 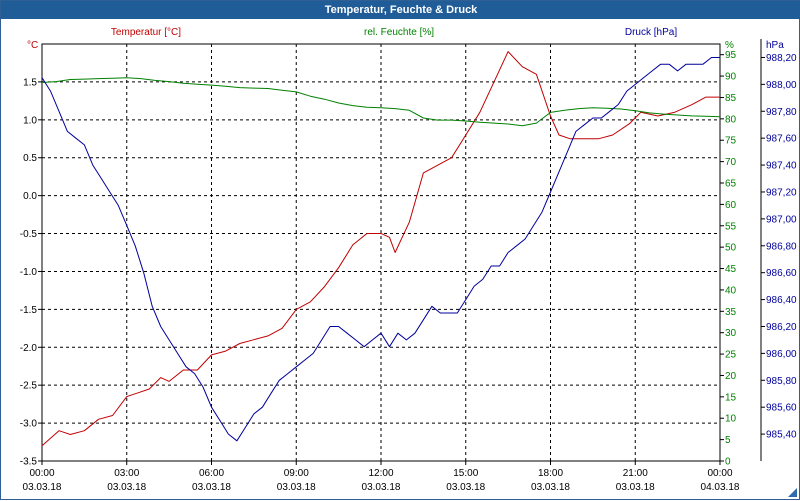 What do you see at coordinates (30, 120) in the screenshot?
I see `temperature-tick-label: 1.0` at bounding box center [30, 120].